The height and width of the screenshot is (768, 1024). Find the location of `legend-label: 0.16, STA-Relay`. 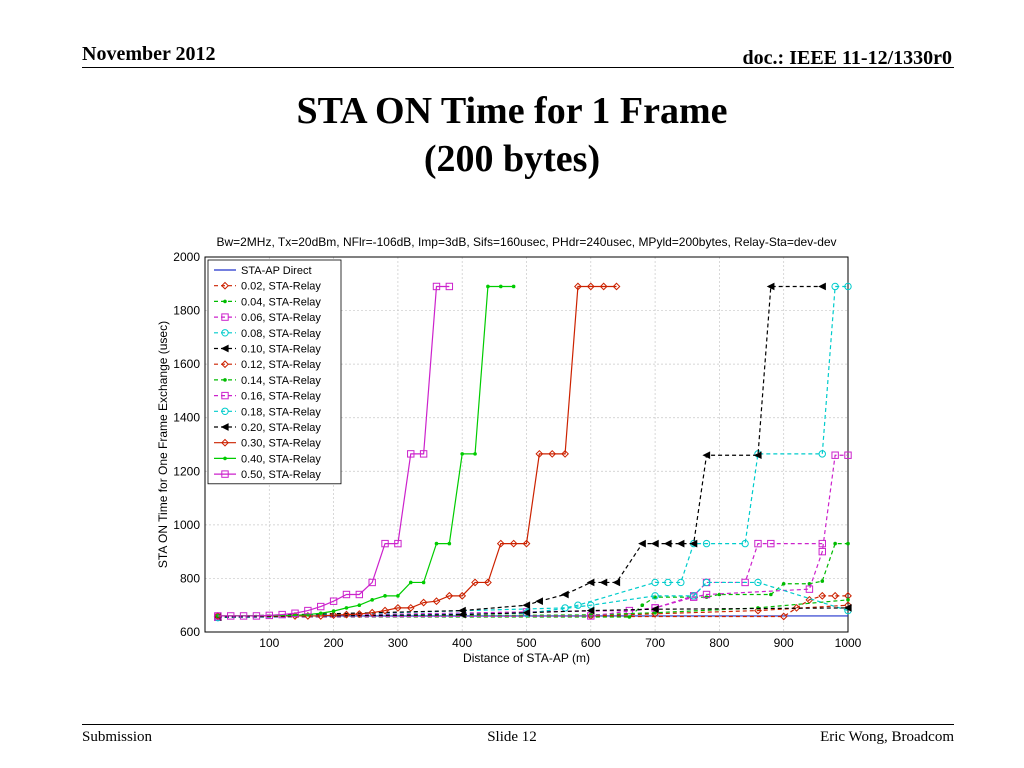

legend-label: 0.16, STA-Relay is located at coordinates (281, 397).